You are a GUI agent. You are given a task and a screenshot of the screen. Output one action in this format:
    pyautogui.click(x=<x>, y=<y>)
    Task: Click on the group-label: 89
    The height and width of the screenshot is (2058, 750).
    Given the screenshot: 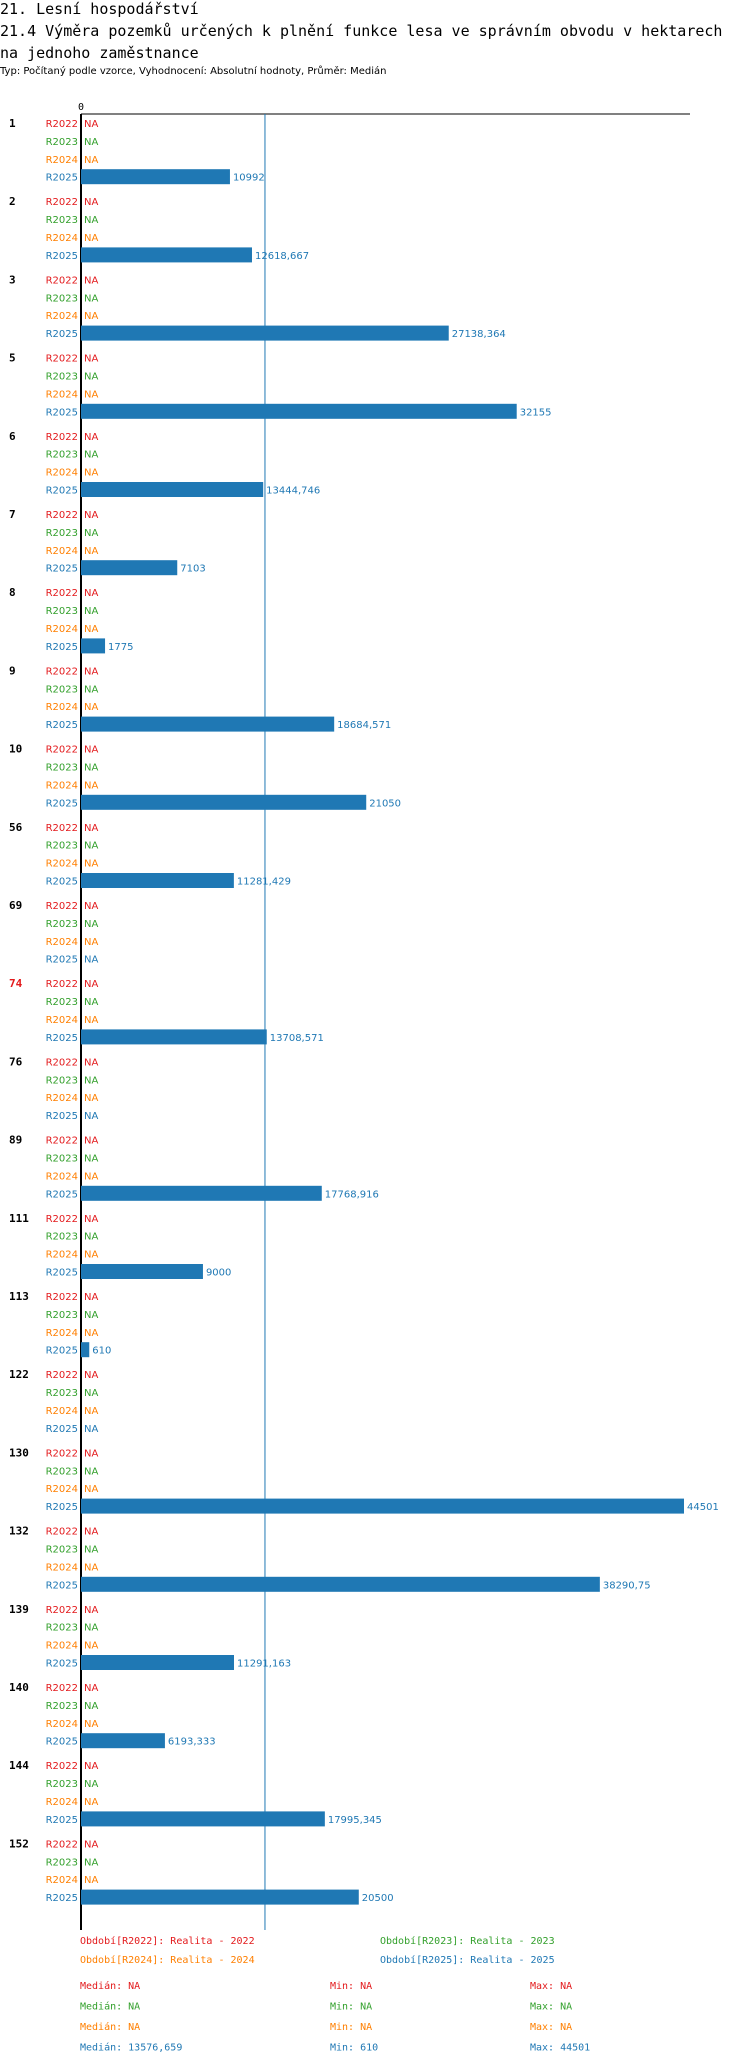 What is the action you would take?
    pyautogui.click(x=15, y=1140)
    